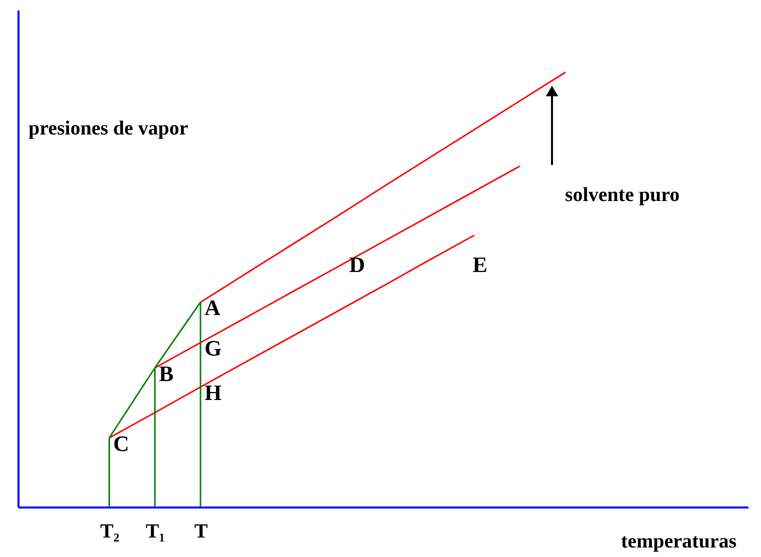  What do you see at coordinates (213, 348) in the screenshot?
I see `annotation: G` at bounding box center [213, 348].